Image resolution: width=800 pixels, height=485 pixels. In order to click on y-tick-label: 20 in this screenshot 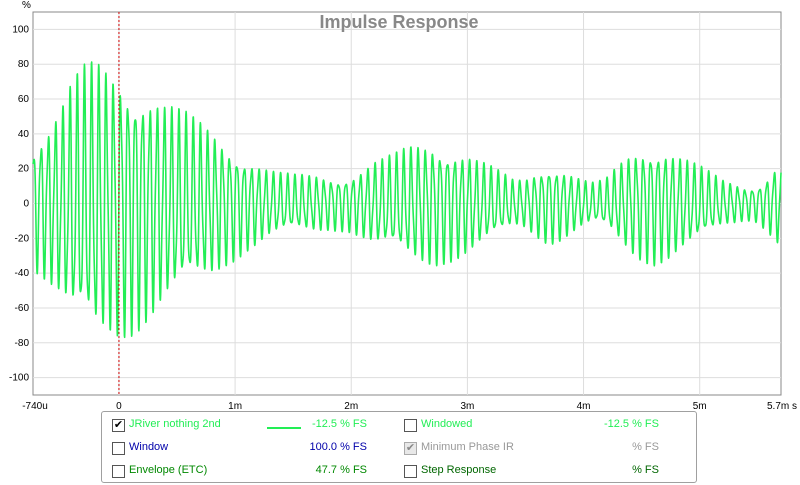, I will do `click(24, 169)`.